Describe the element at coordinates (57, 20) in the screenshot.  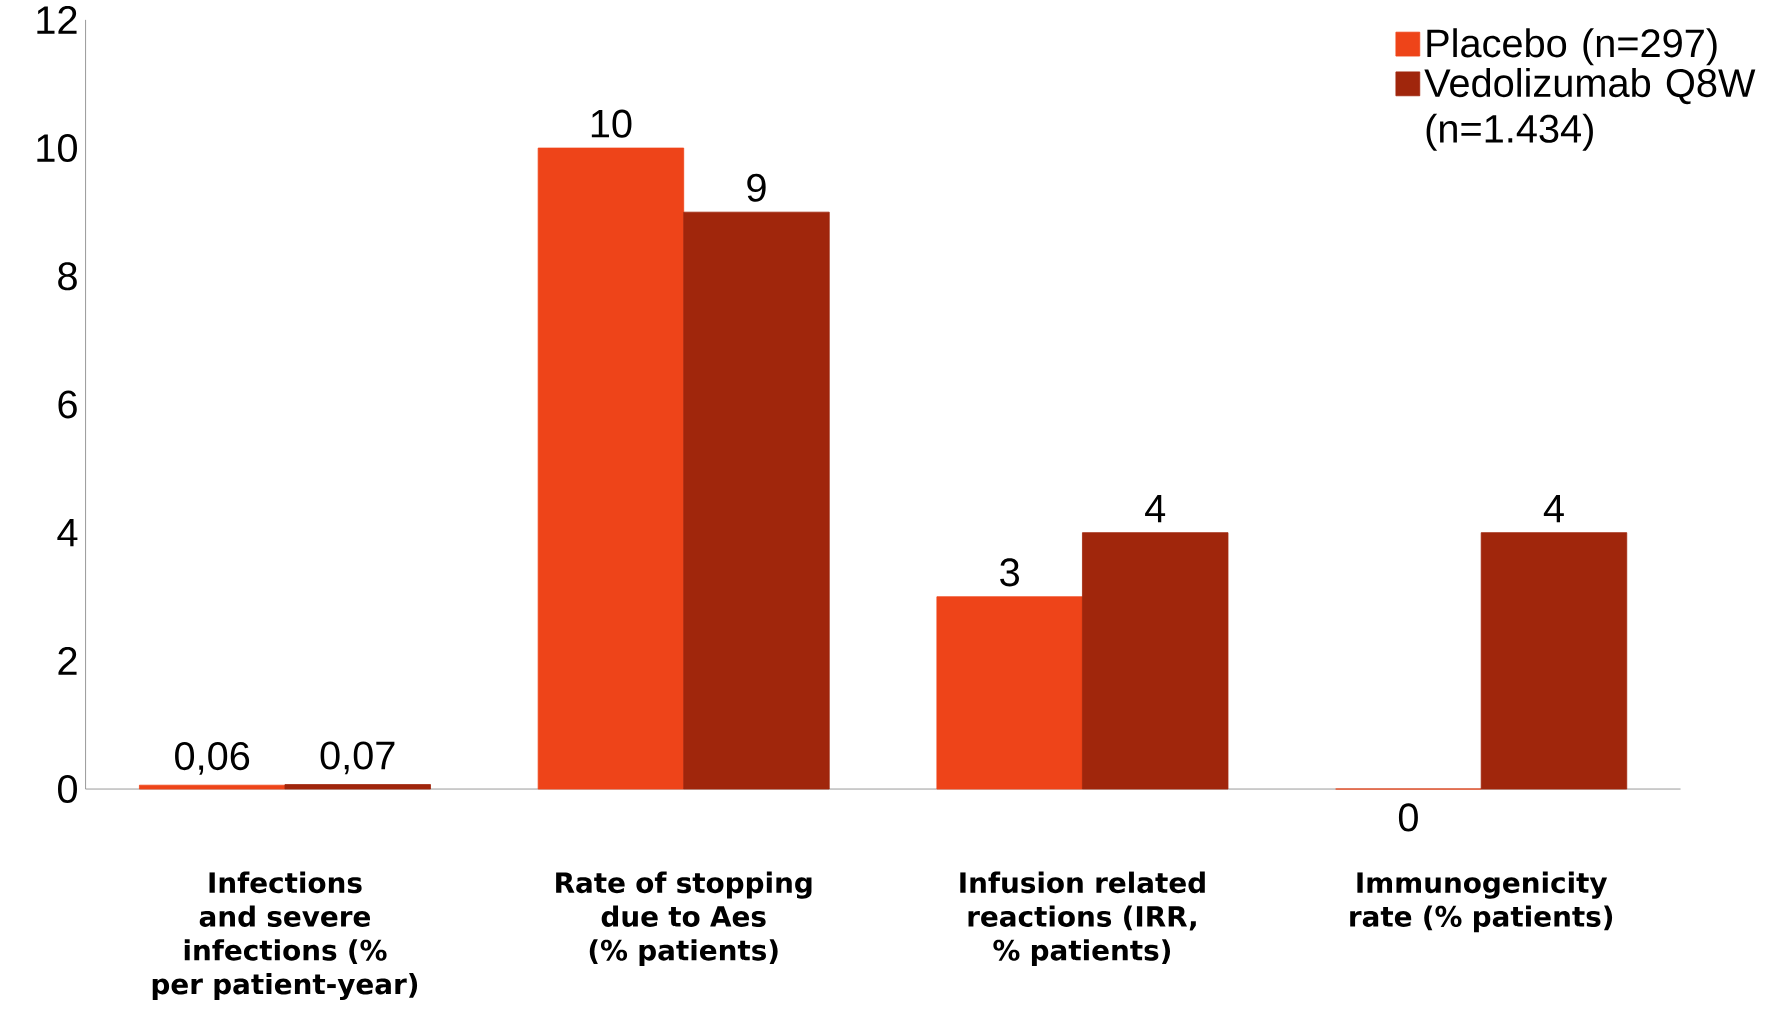
I see `y-tick-label: 12` at that location.